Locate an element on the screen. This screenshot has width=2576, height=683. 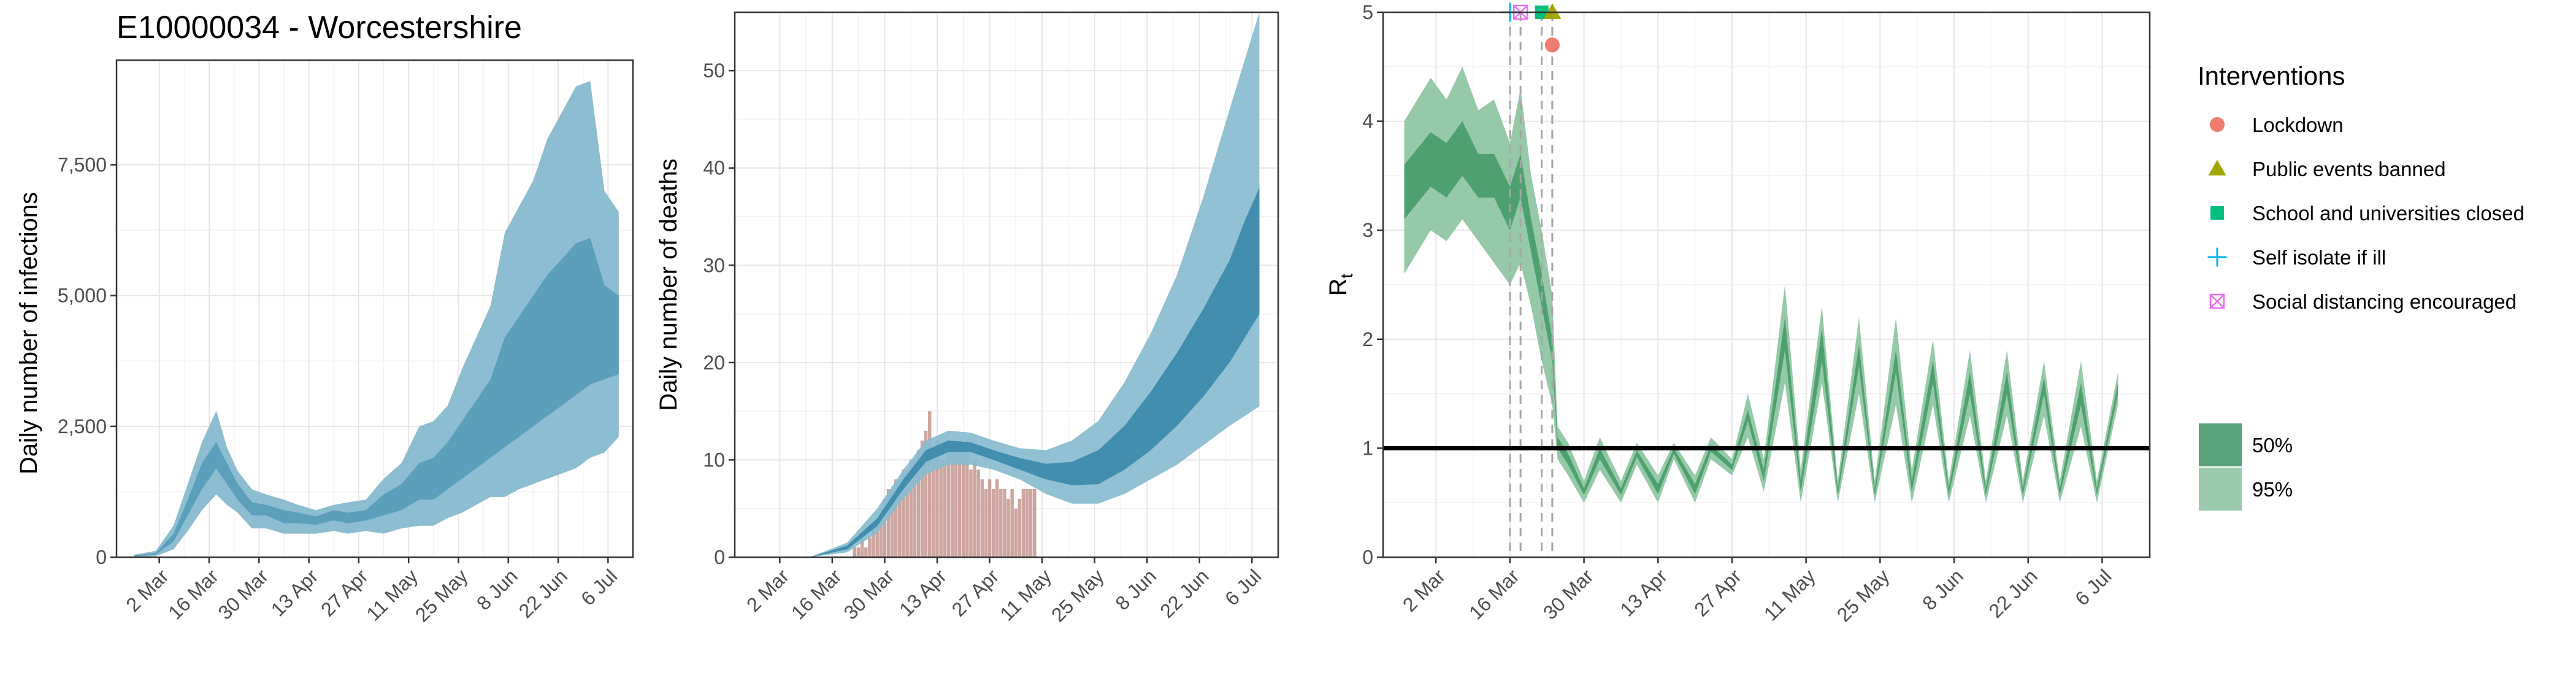
reported-deaths-bars is located at coordinates (945, 484).